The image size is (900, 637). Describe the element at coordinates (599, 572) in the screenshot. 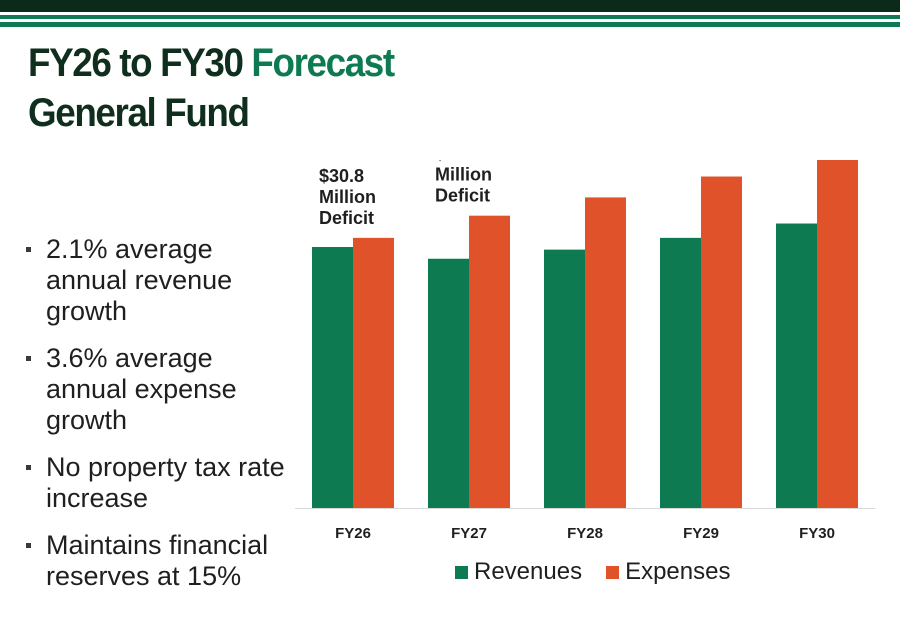

I see `chart-legend: Revenues Expenses` at that location.